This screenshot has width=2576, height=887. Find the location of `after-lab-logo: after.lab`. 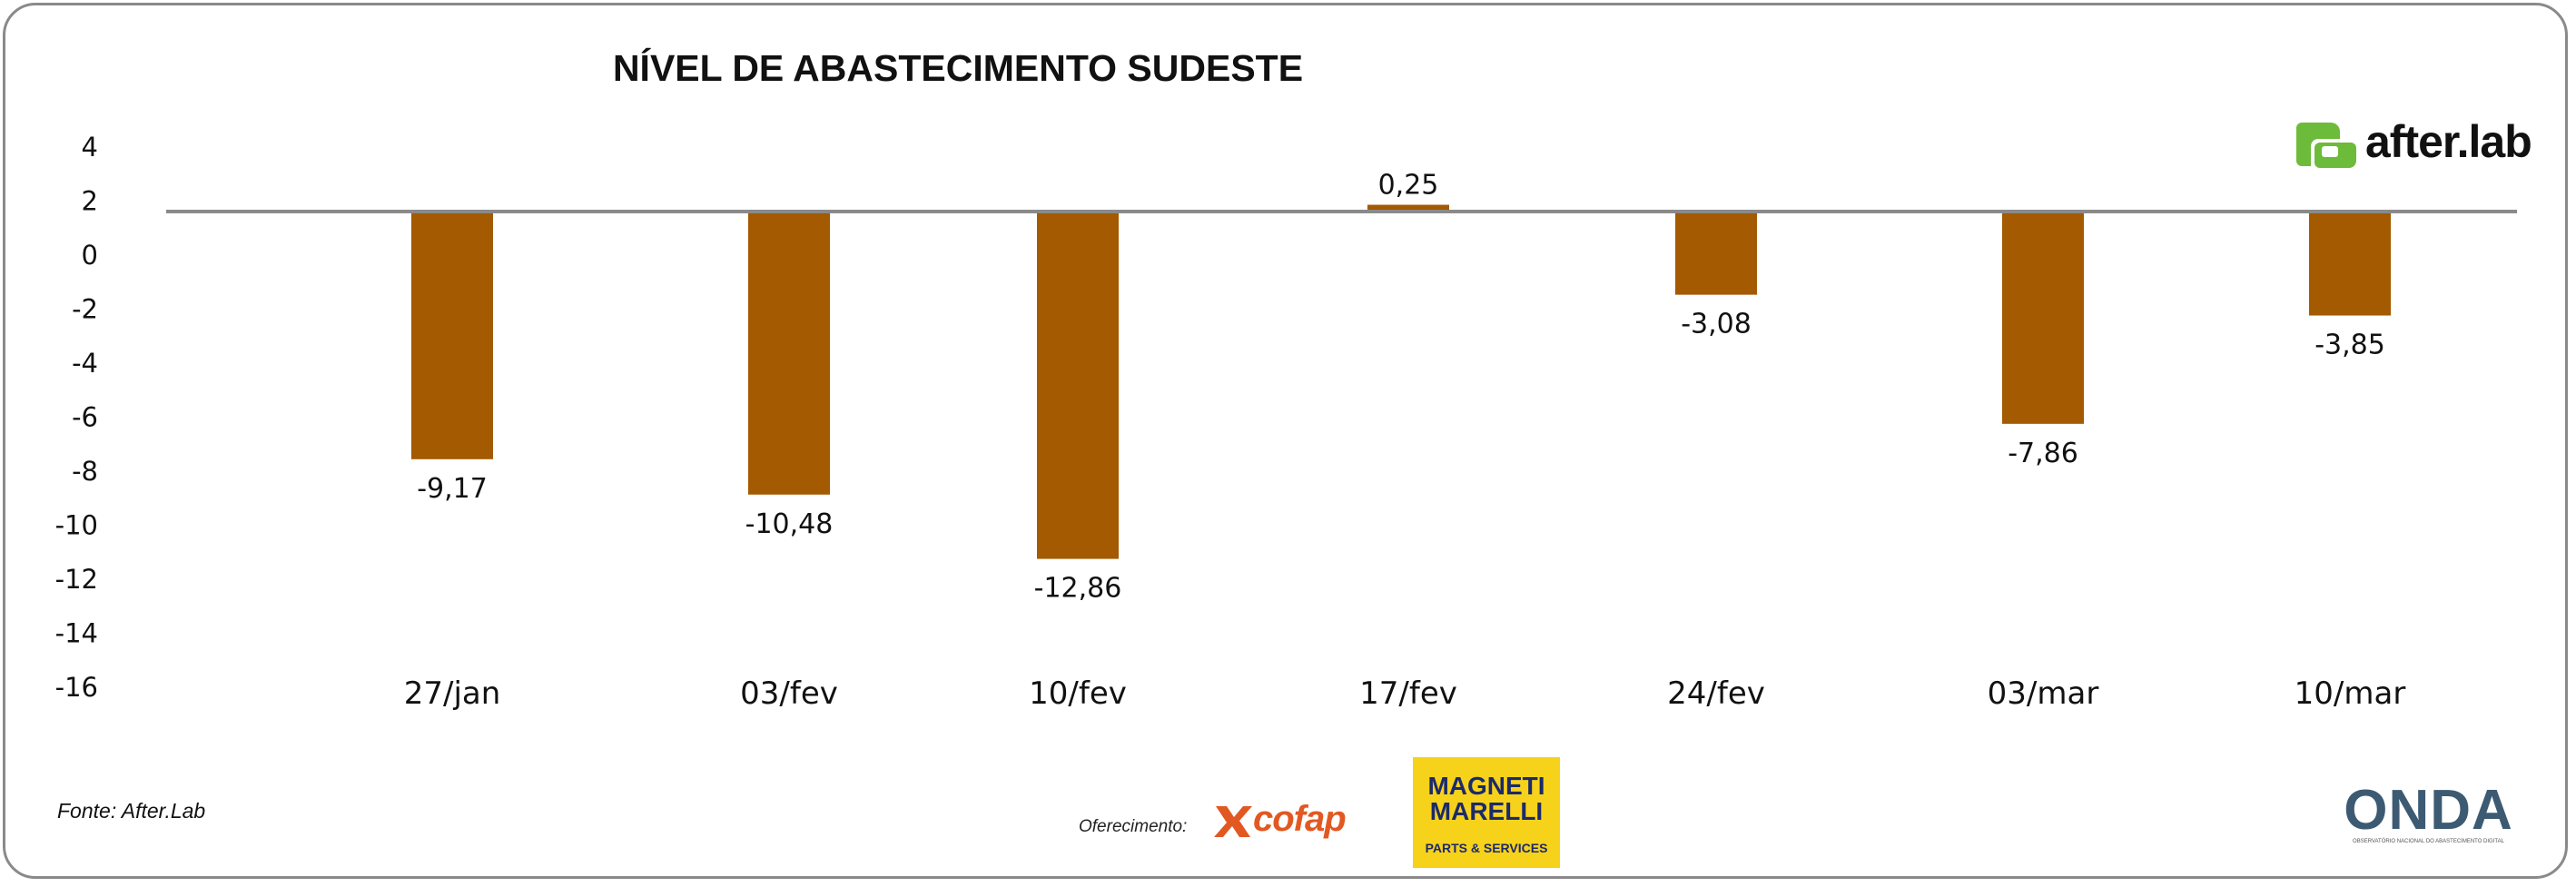

after-lab-logo: after.lab is located at coordinates (2422, 142).